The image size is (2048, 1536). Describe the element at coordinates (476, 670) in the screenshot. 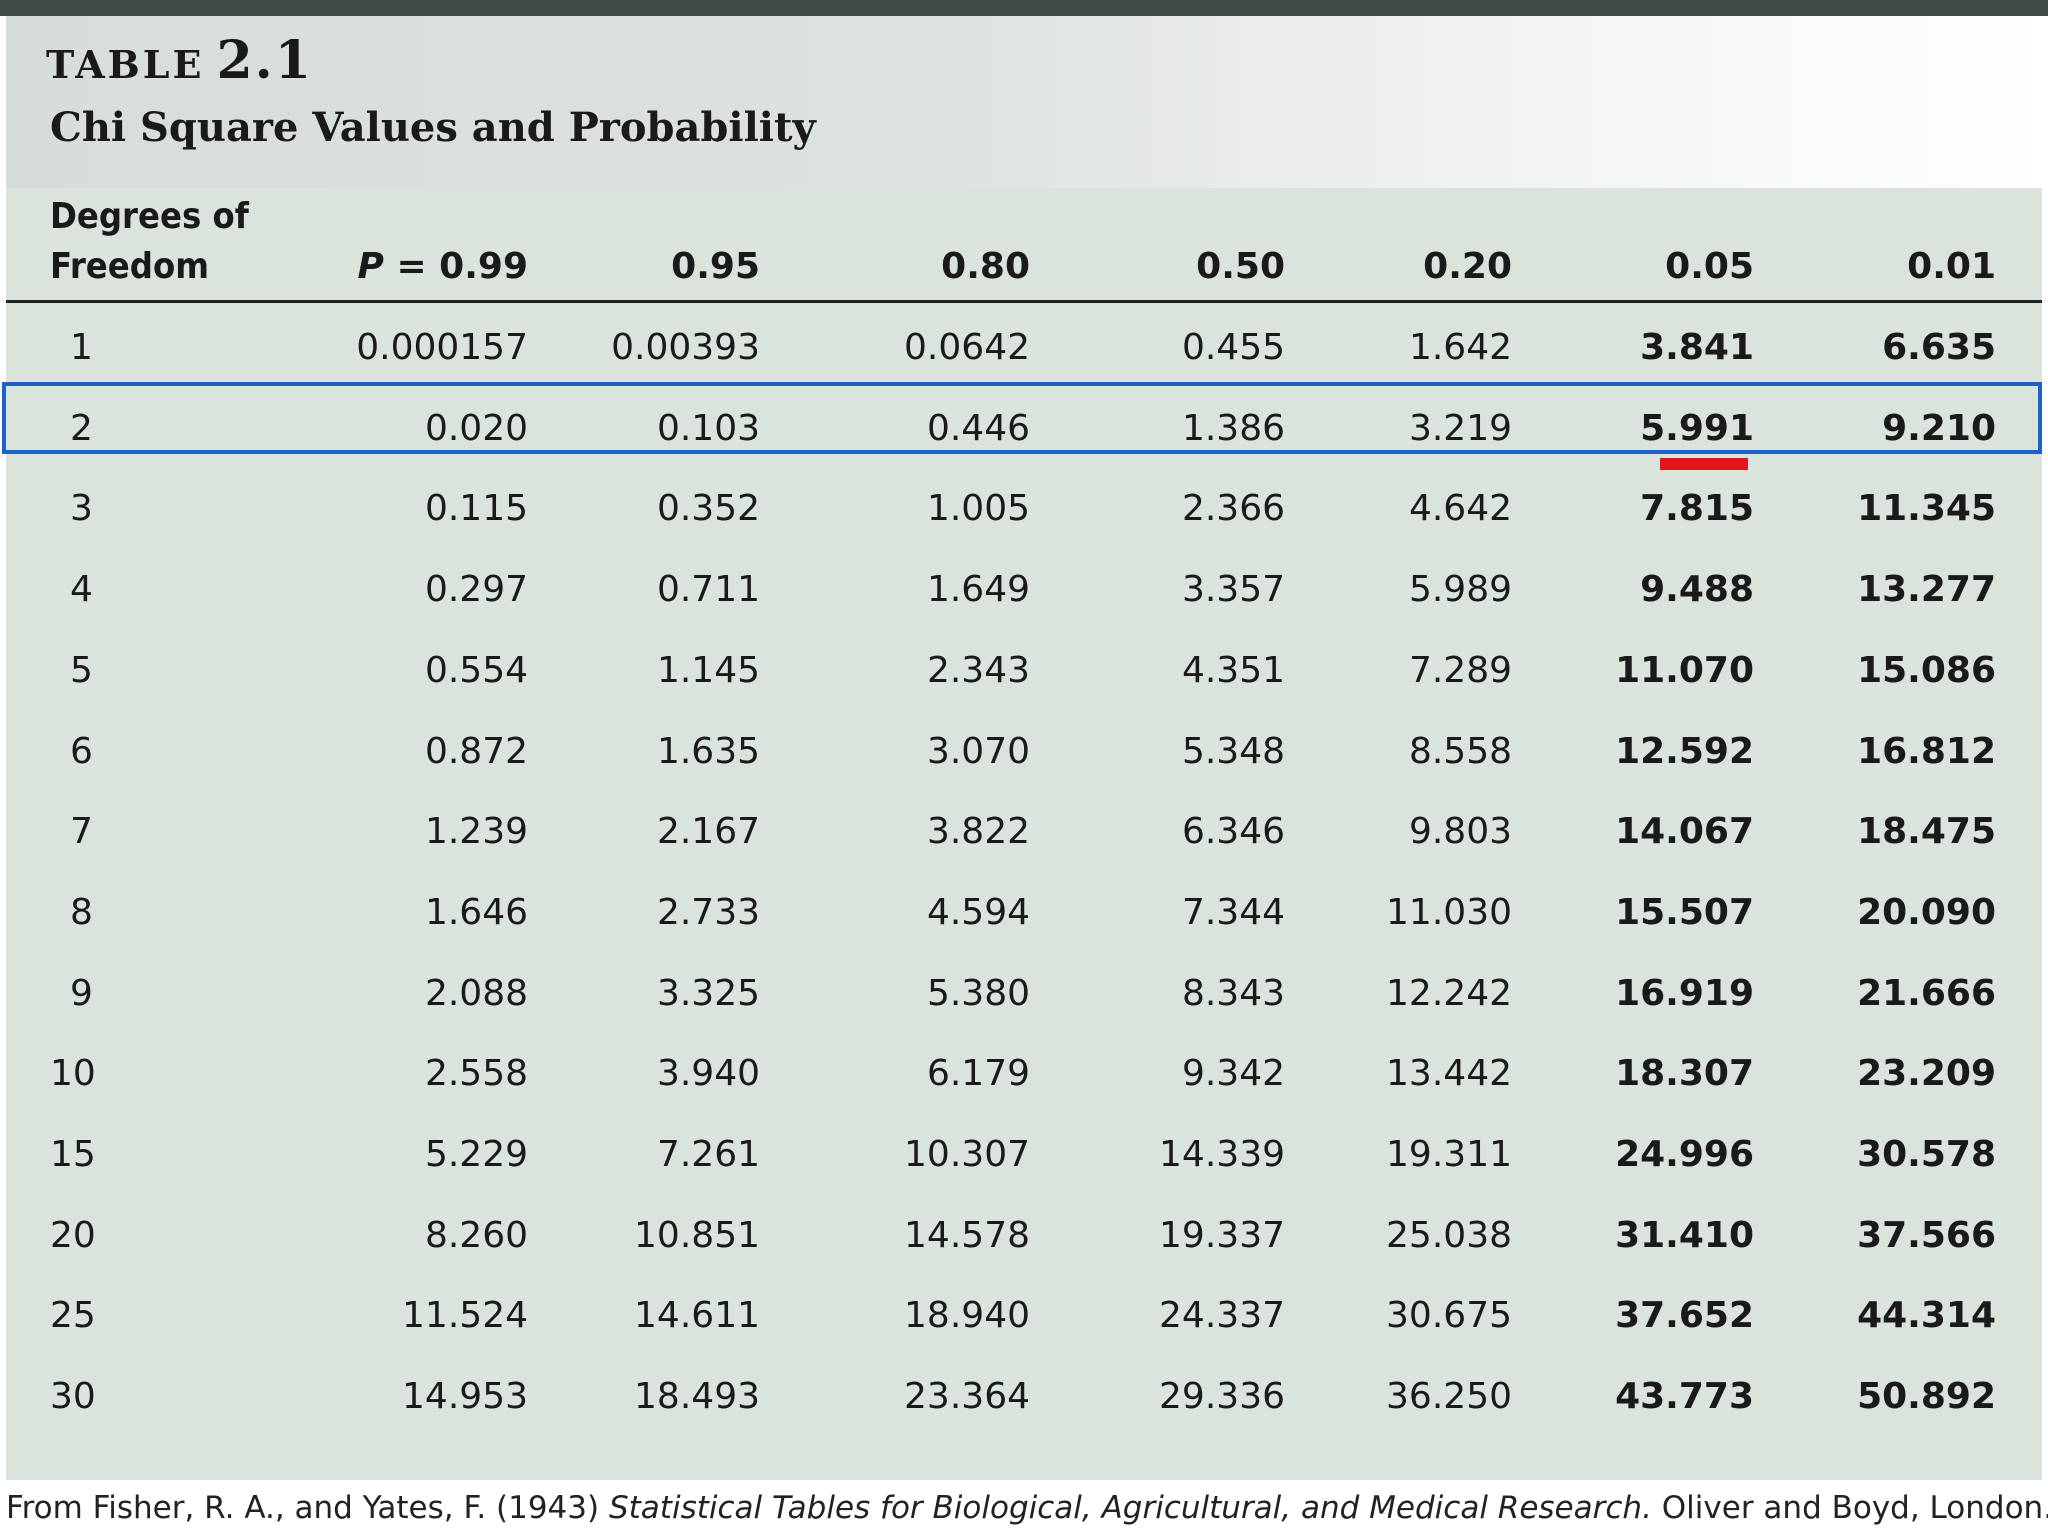

I see `cell-value: 0.554` at that location.